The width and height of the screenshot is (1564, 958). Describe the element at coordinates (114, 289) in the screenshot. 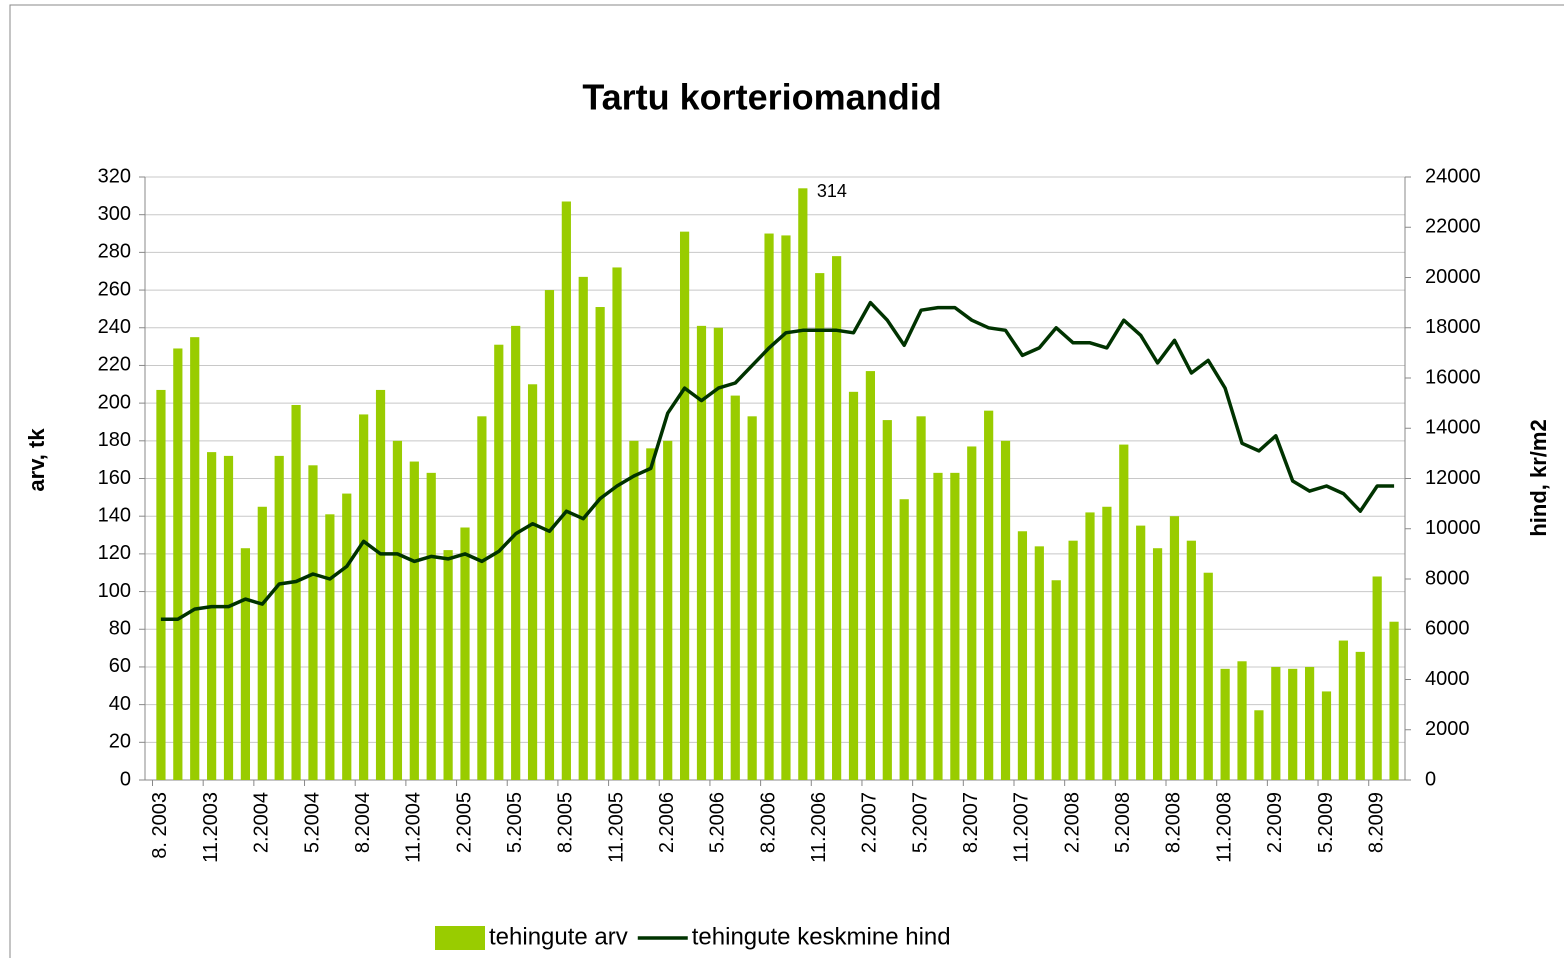

I see `y-tick-label: 260` at that location.